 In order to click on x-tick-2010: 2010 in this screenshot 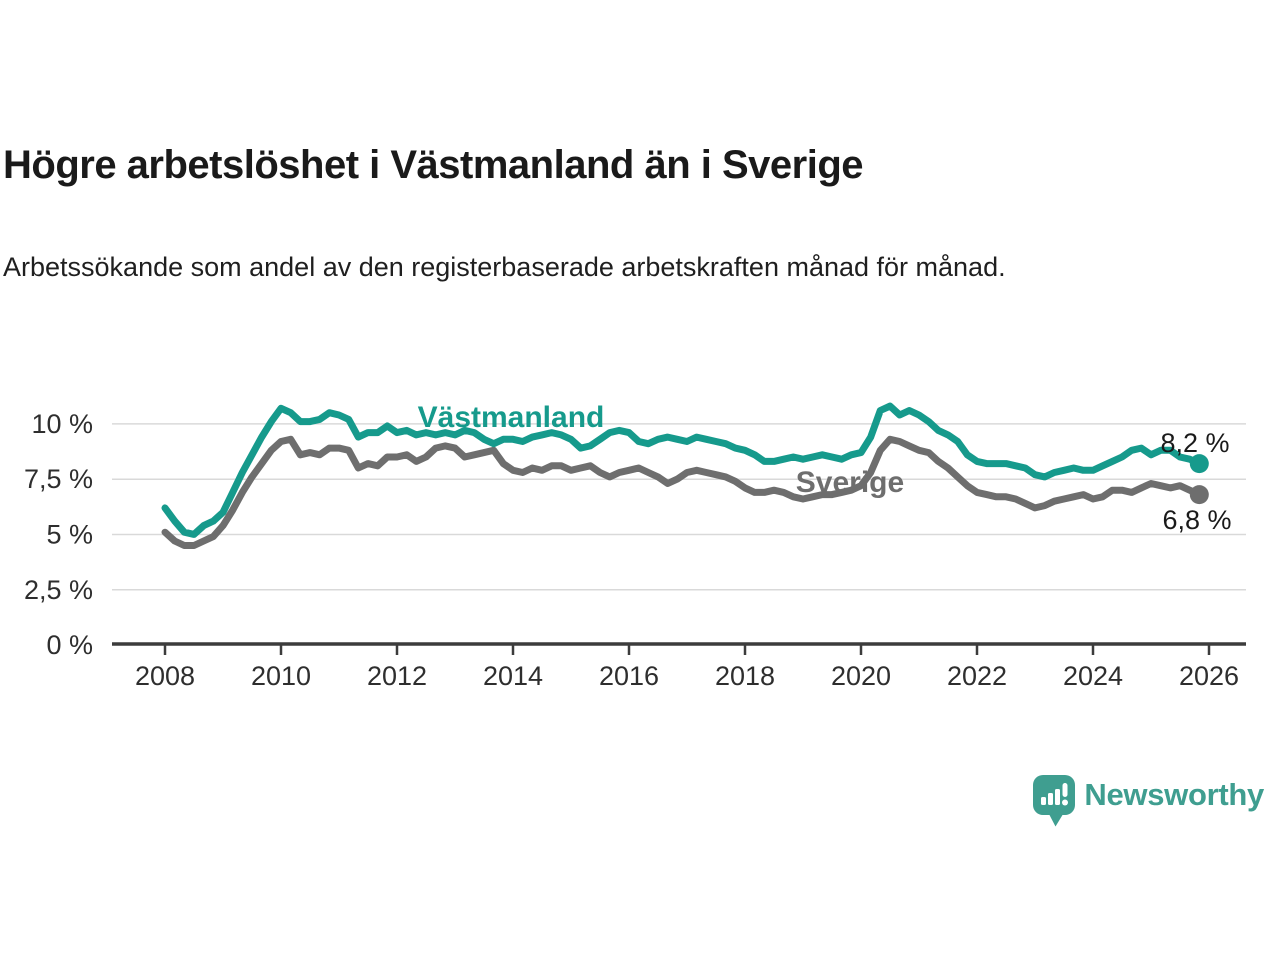, I will do `click(281, 676)`.